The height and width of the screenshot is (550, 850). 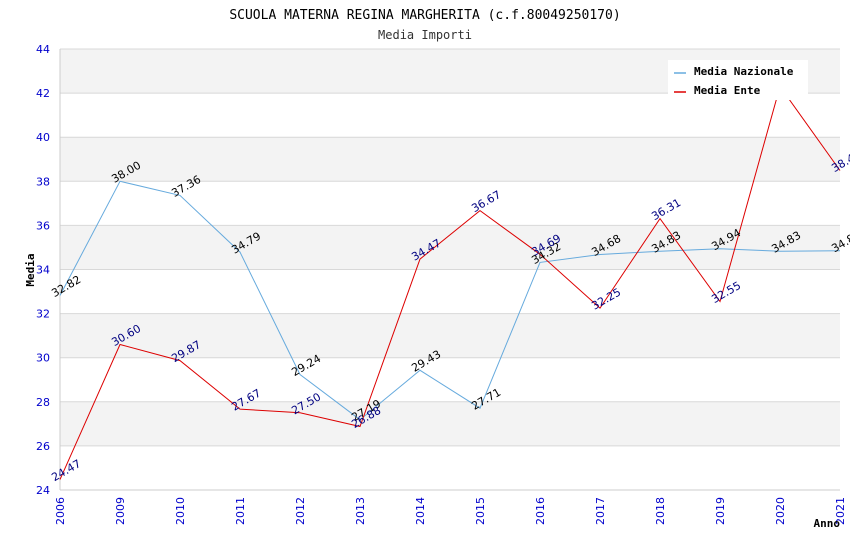 What do you see at coordinates (60, 511) in the screenshot?
I see `x-tick-label: 2006` at bounding box center [60, 511].